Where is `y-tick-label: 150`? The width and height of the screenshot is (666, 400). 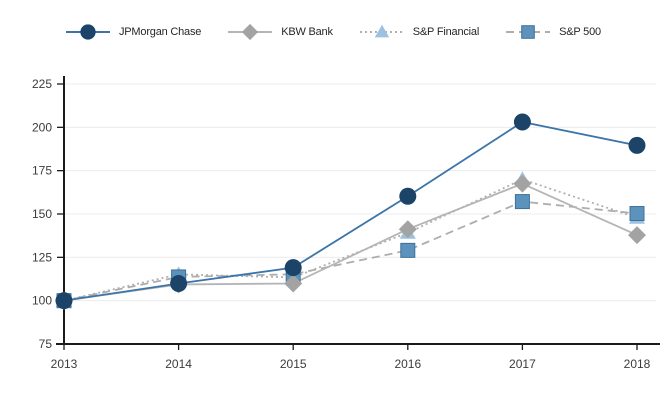
y-tick-label: 150 is located at coordinates (42, 214).